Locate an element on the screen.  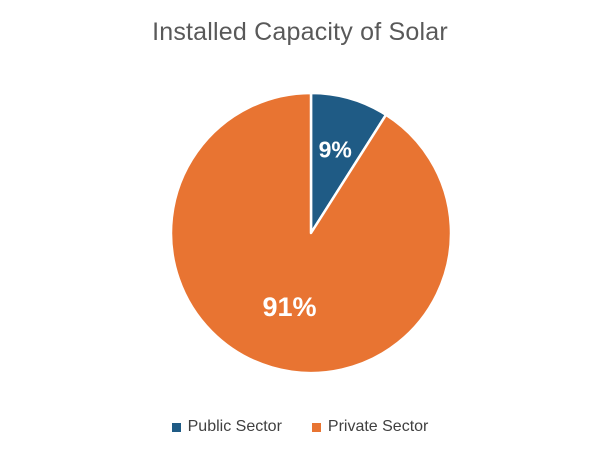
legend-swatch-public-sector is located at coordinates (176, 427).